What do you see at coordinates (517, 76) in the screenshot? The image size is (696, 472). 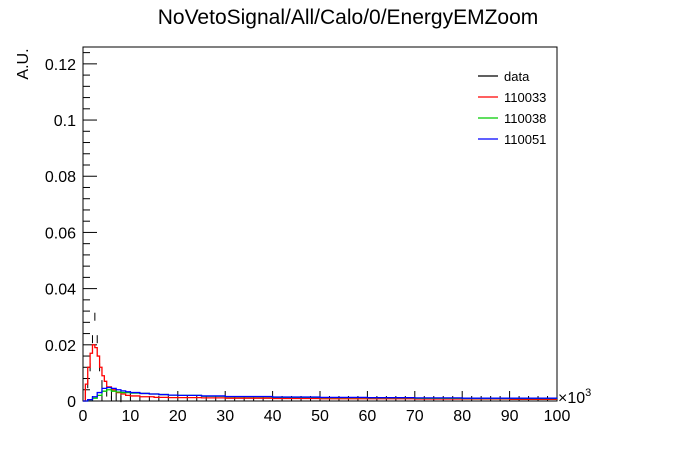 I see `legend-label: data` at bounding box center [517, 76].